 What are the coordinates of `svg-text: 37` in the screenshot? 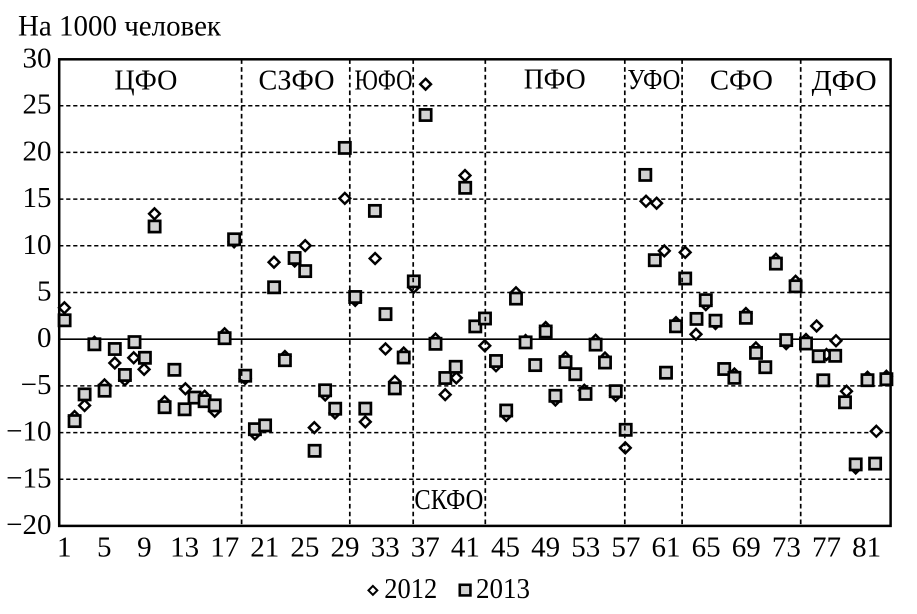 It's located at (425, 548).